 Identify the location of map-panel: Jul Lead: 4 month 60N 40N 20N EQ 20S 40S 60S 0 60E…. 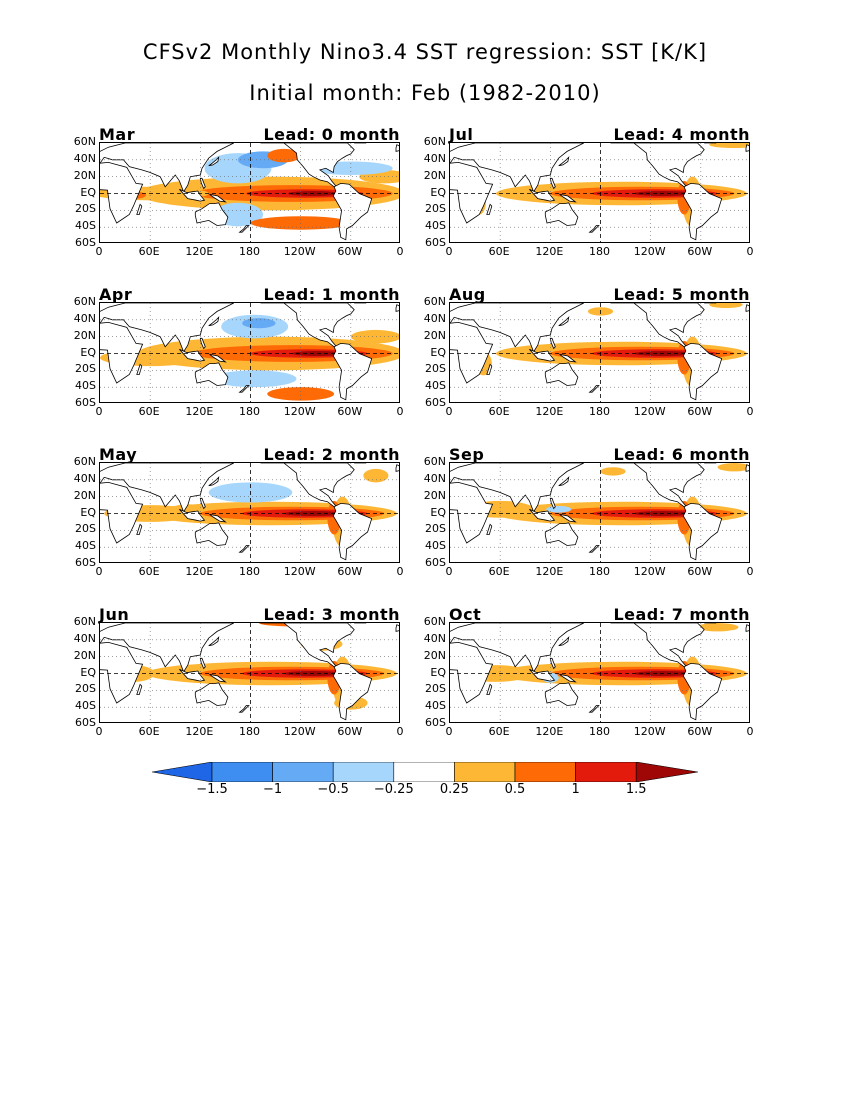
(589, 191).